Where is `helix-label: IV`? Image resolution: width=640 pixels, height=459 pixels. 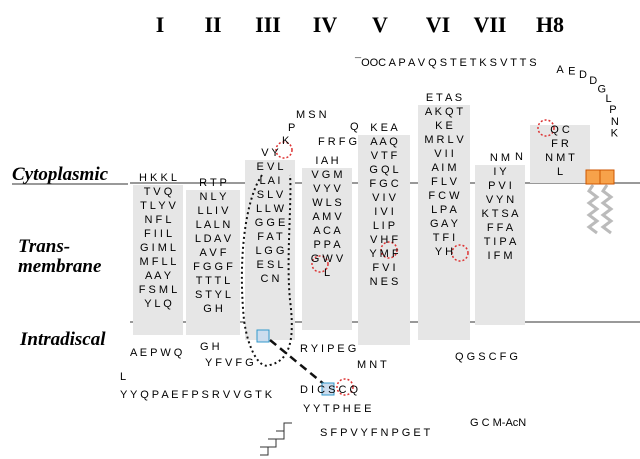 helix-label: IV is located at coordinates (325, 24).